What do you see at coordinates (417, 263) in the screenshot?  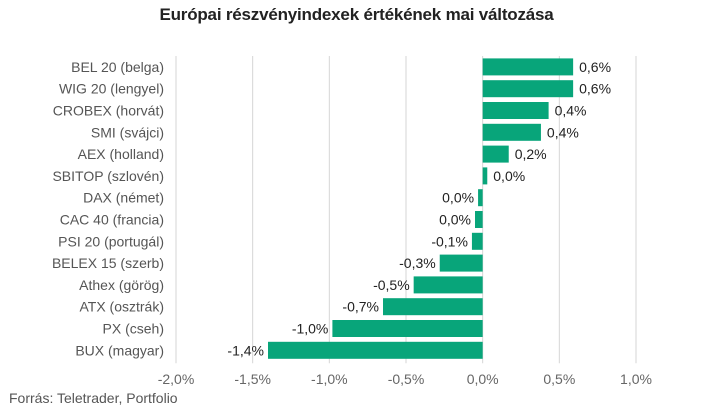 I see `value-label: -0,3%` at bounding box center [417, 263].